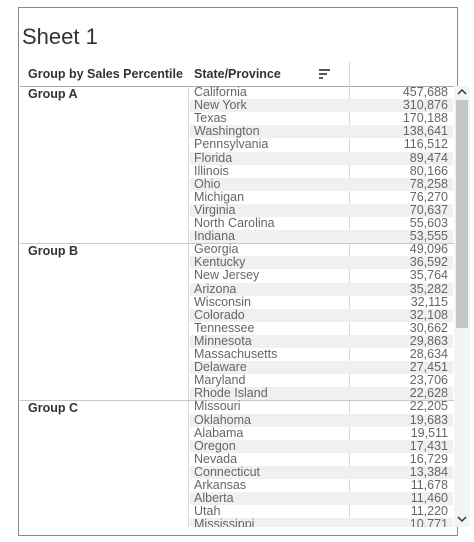 The image size is (474, 542). I want to click on sales-value: 170,188, so click(425, 118).